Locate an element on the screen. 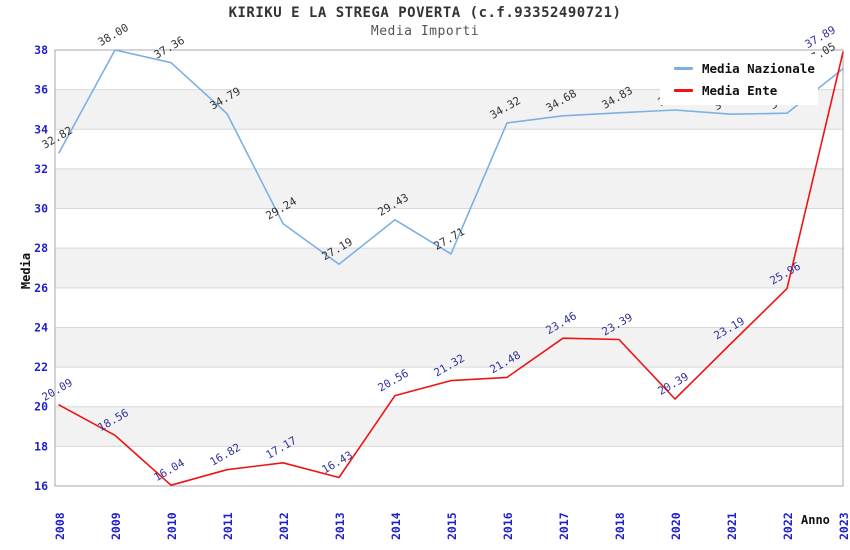 This screenshot has width=850, height=550. x-axis-title: Anno is located at coordinates (815, 520).